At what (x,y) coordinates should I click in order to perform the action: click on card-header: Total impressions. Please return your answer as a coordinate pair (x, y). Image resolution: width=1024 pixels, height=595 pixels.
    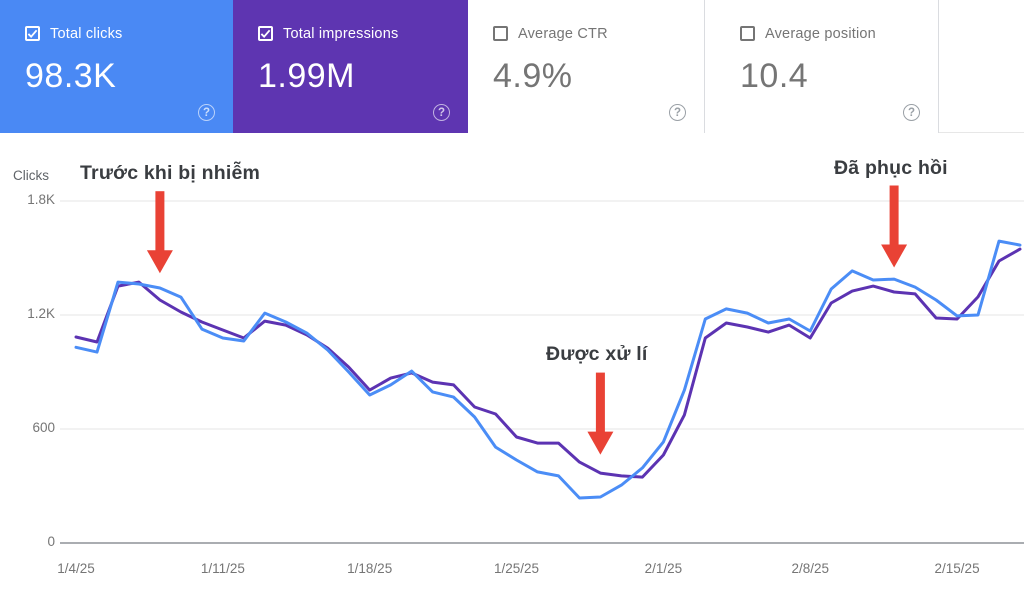
    Looking at the image, I should click on (363, 33).